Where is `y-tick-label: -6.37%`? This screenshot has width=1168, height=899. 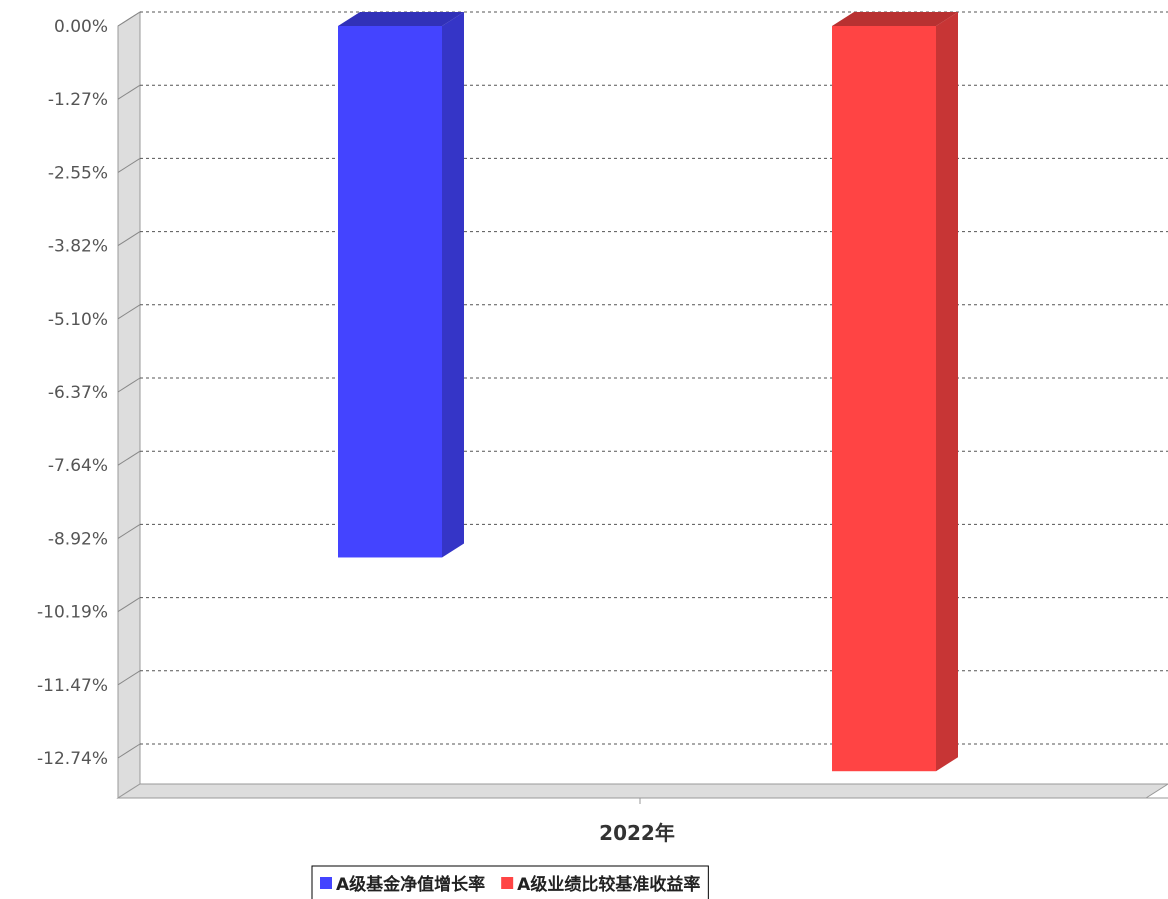
y-tick-label: -6.37% is located at coordinates (78, 393).